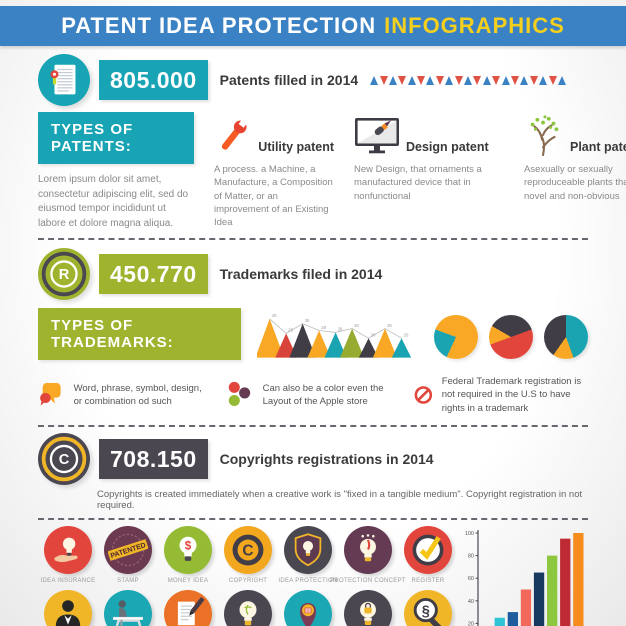  I want to click on grid-item-label: PROTECTION CONCEPT, so click(368, 581).